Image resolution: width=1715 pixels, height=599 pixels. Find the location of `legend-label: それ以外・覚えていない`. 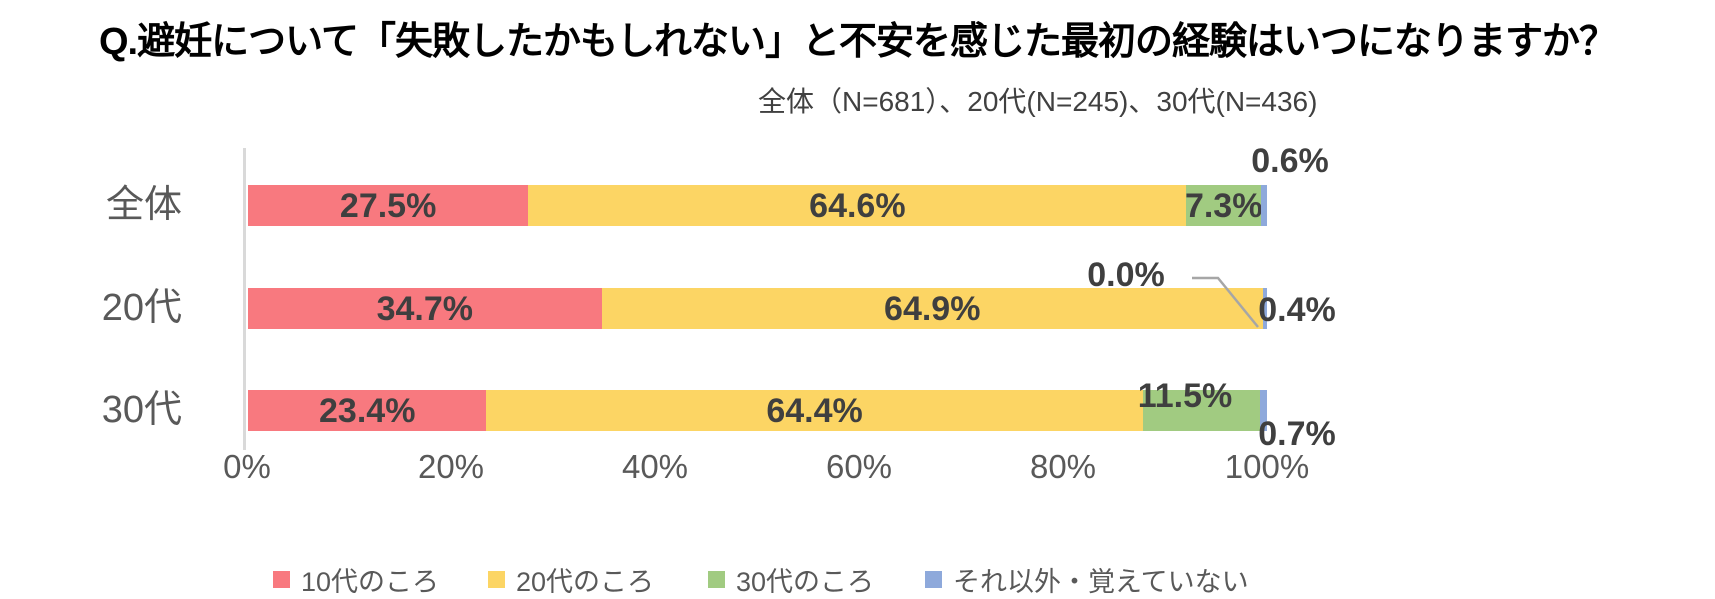

legend-label: それ以外・覚えていない is located at coordinates (1101, 582).